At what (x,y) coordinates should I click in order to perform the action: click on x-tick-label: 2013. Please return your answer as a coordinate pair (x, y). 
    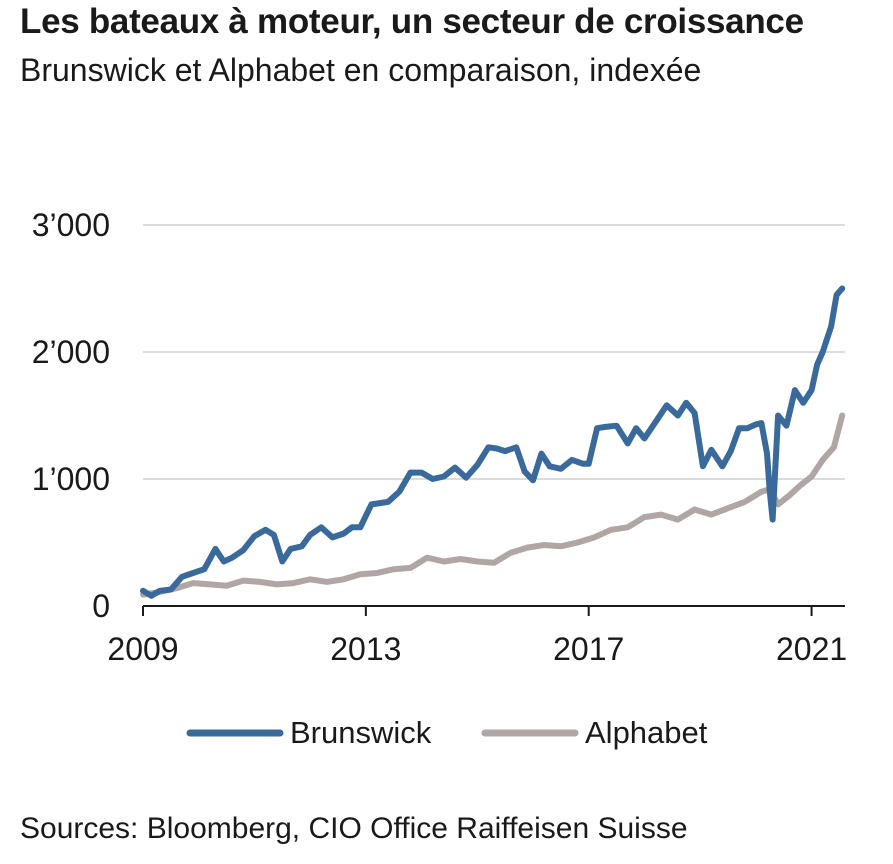
    Looking at the image, I should click on (365, 649).